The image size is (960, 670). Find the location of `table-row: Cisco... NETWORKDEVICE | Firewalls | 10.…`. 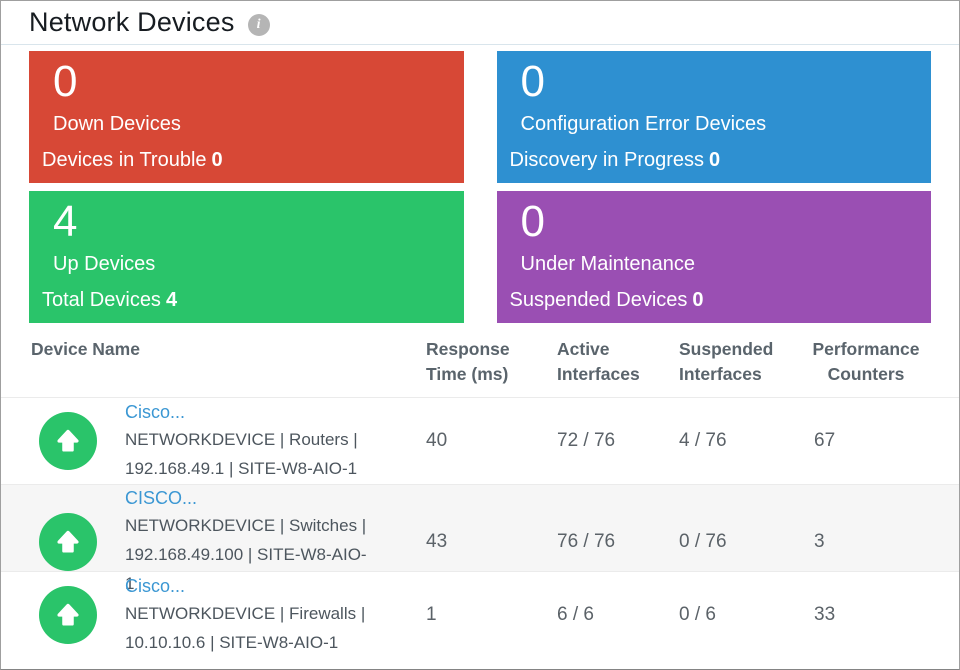

table-row: Cisco... NETWORKDEVICE | Firewalls | 10.… is located at coordinates (480, 614).